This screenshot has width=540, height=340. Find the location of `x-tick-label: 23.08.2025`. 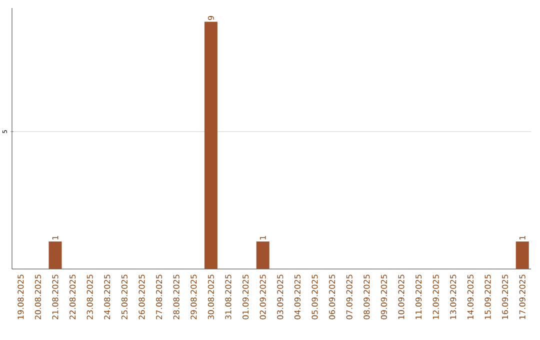

x-tick-label: 23.08.2025 is located at coordinates (89, 297).